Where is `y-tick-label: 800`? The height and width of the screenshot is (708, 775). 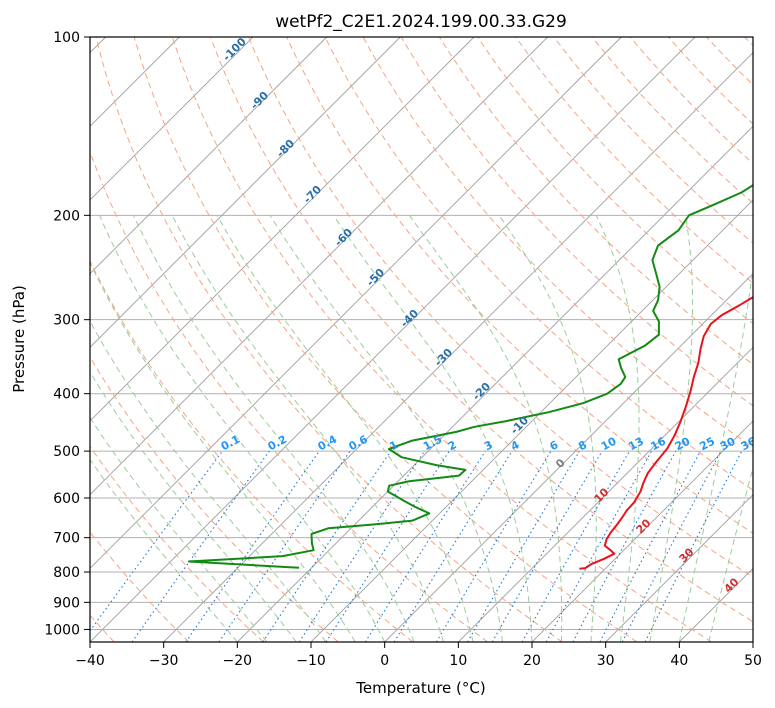
y-tick-label: 800 is located at coordinates (66, 573).